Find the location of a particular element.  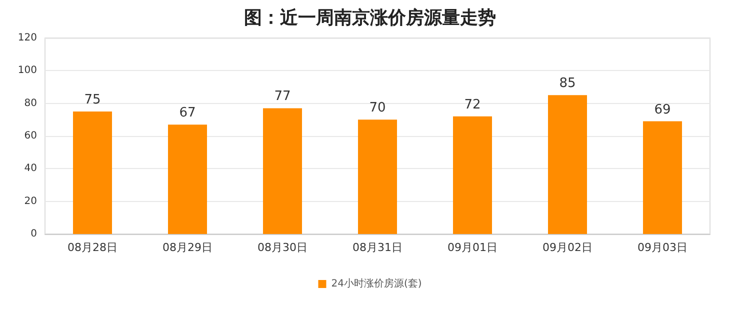

x-tick-label: 09月03日 is located at coordinates (663, 247).